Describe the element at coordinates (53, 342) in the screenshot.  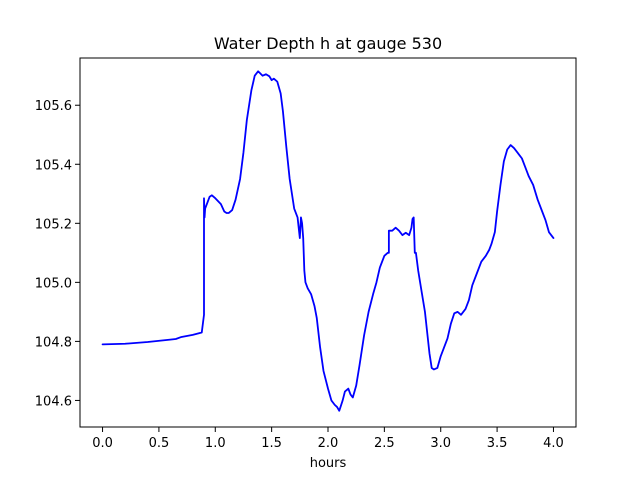
I see `y-tick-label: 104.8` at that location.